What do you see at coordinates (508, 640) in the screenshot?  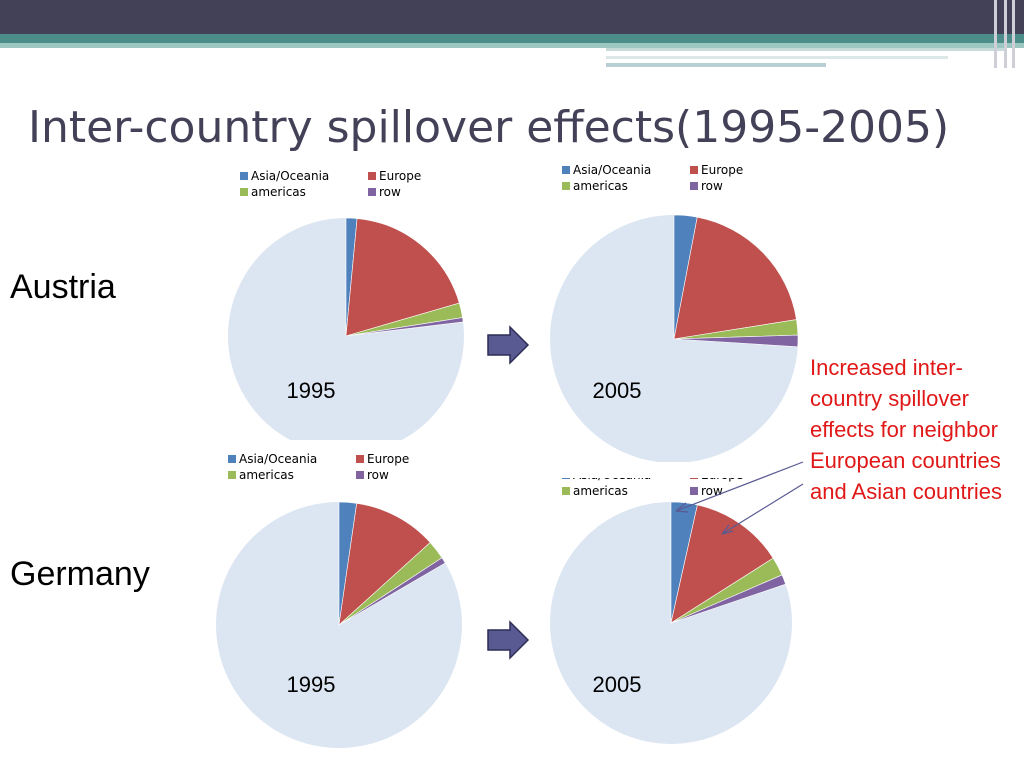 I see `arrow-germany` at bounding box center [508, 640].